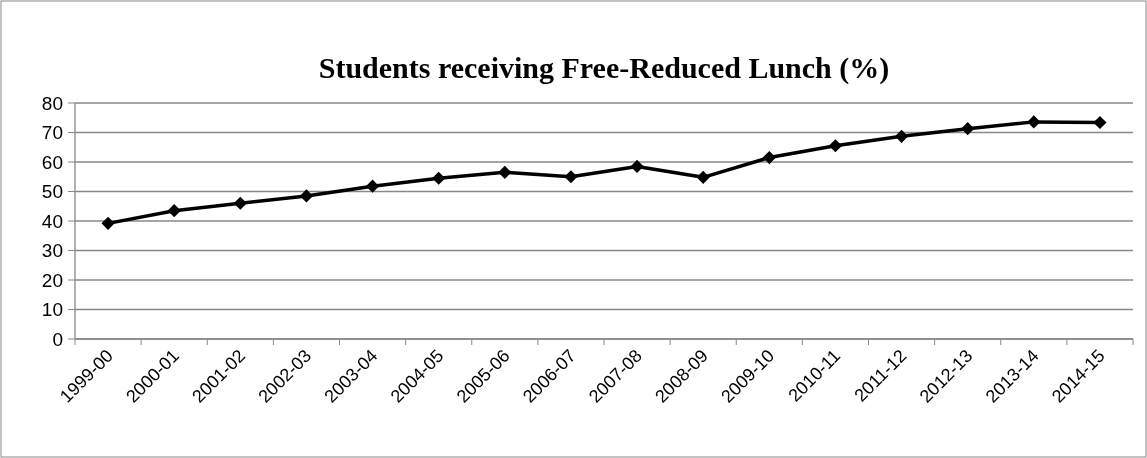 Image resolution: width=1147 pixels, height=458 pixels. What do you see at coordinates (52, 221) in the screenshot?
I see `y-tick-label: 40` at bounding box center [52, 221].